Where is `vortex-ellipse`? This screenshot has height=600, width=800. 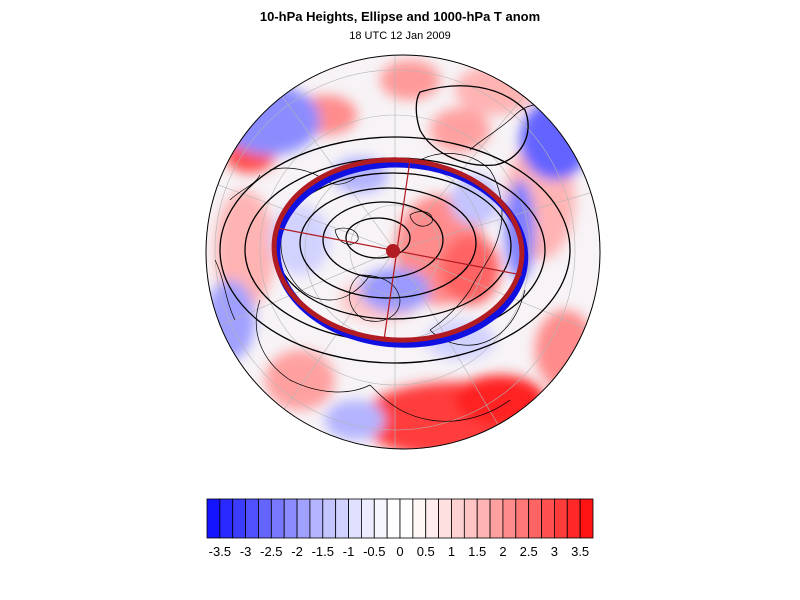 vortex-ellipse is located at coordinates (400, 252).